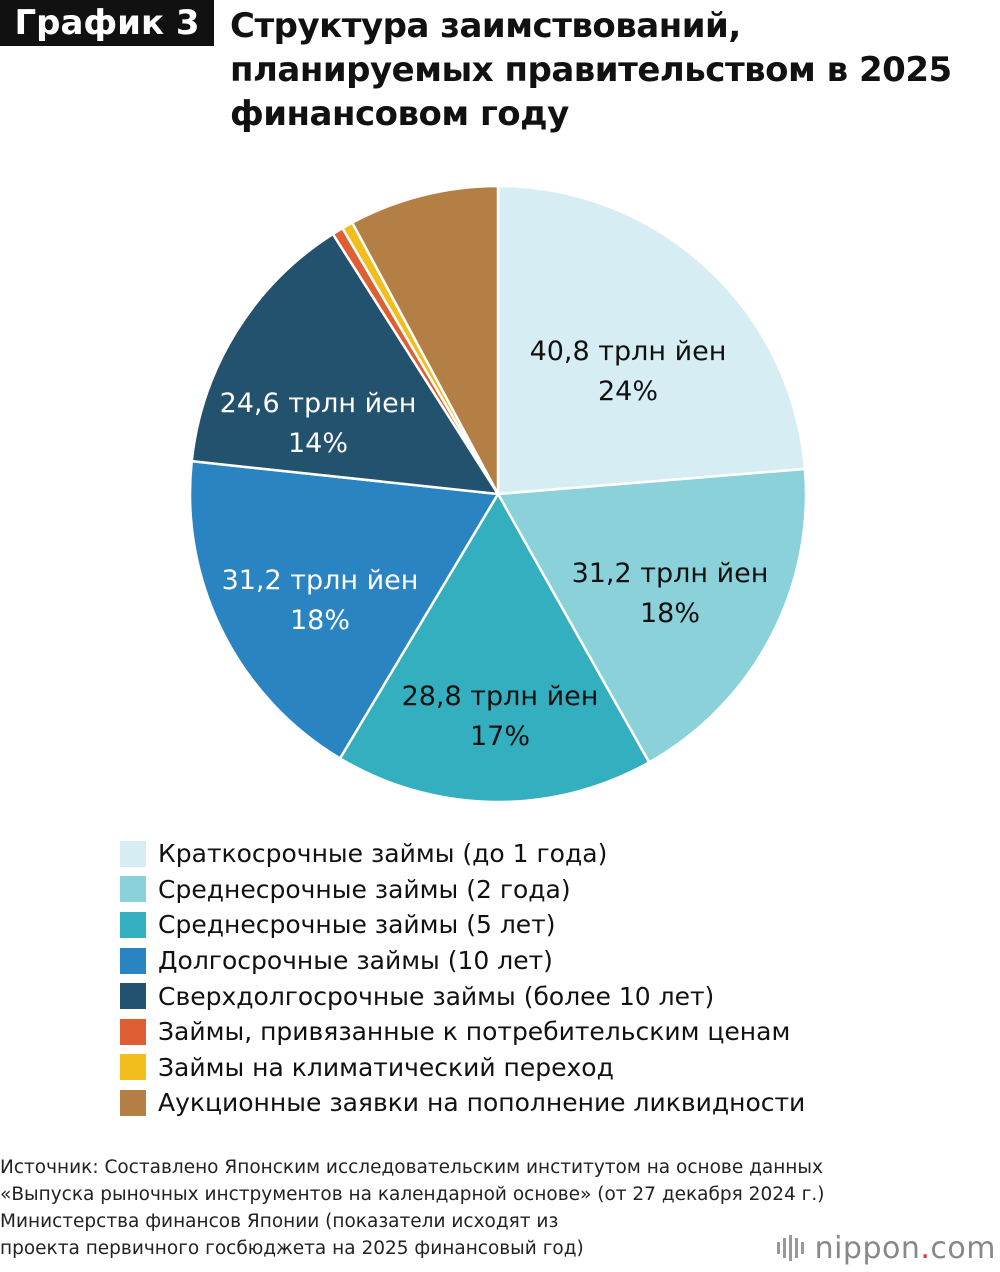  I want to click on nippon-logo: nippon.com, so click(886, 1248).